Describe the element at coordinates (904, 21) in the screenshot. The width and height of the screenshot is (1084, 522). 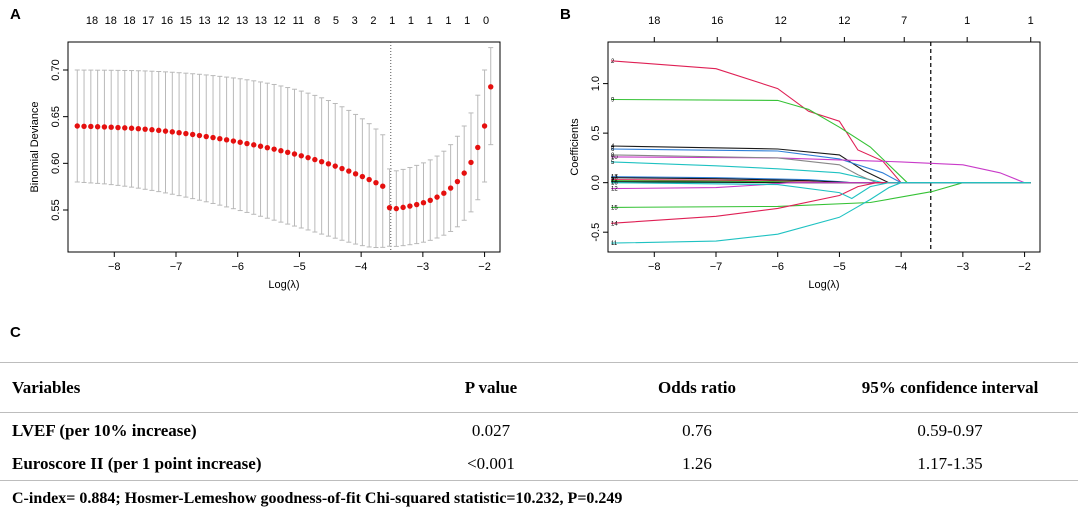
I see `top-axis-label: 7` at that location.